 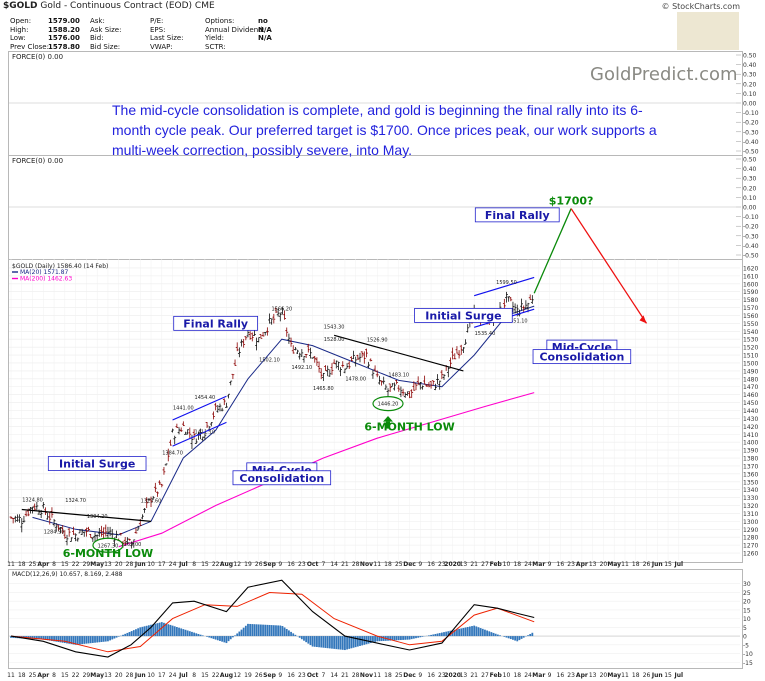 I want to click on force-axis-tick-label: -0.30, so click(x=751, y=132).